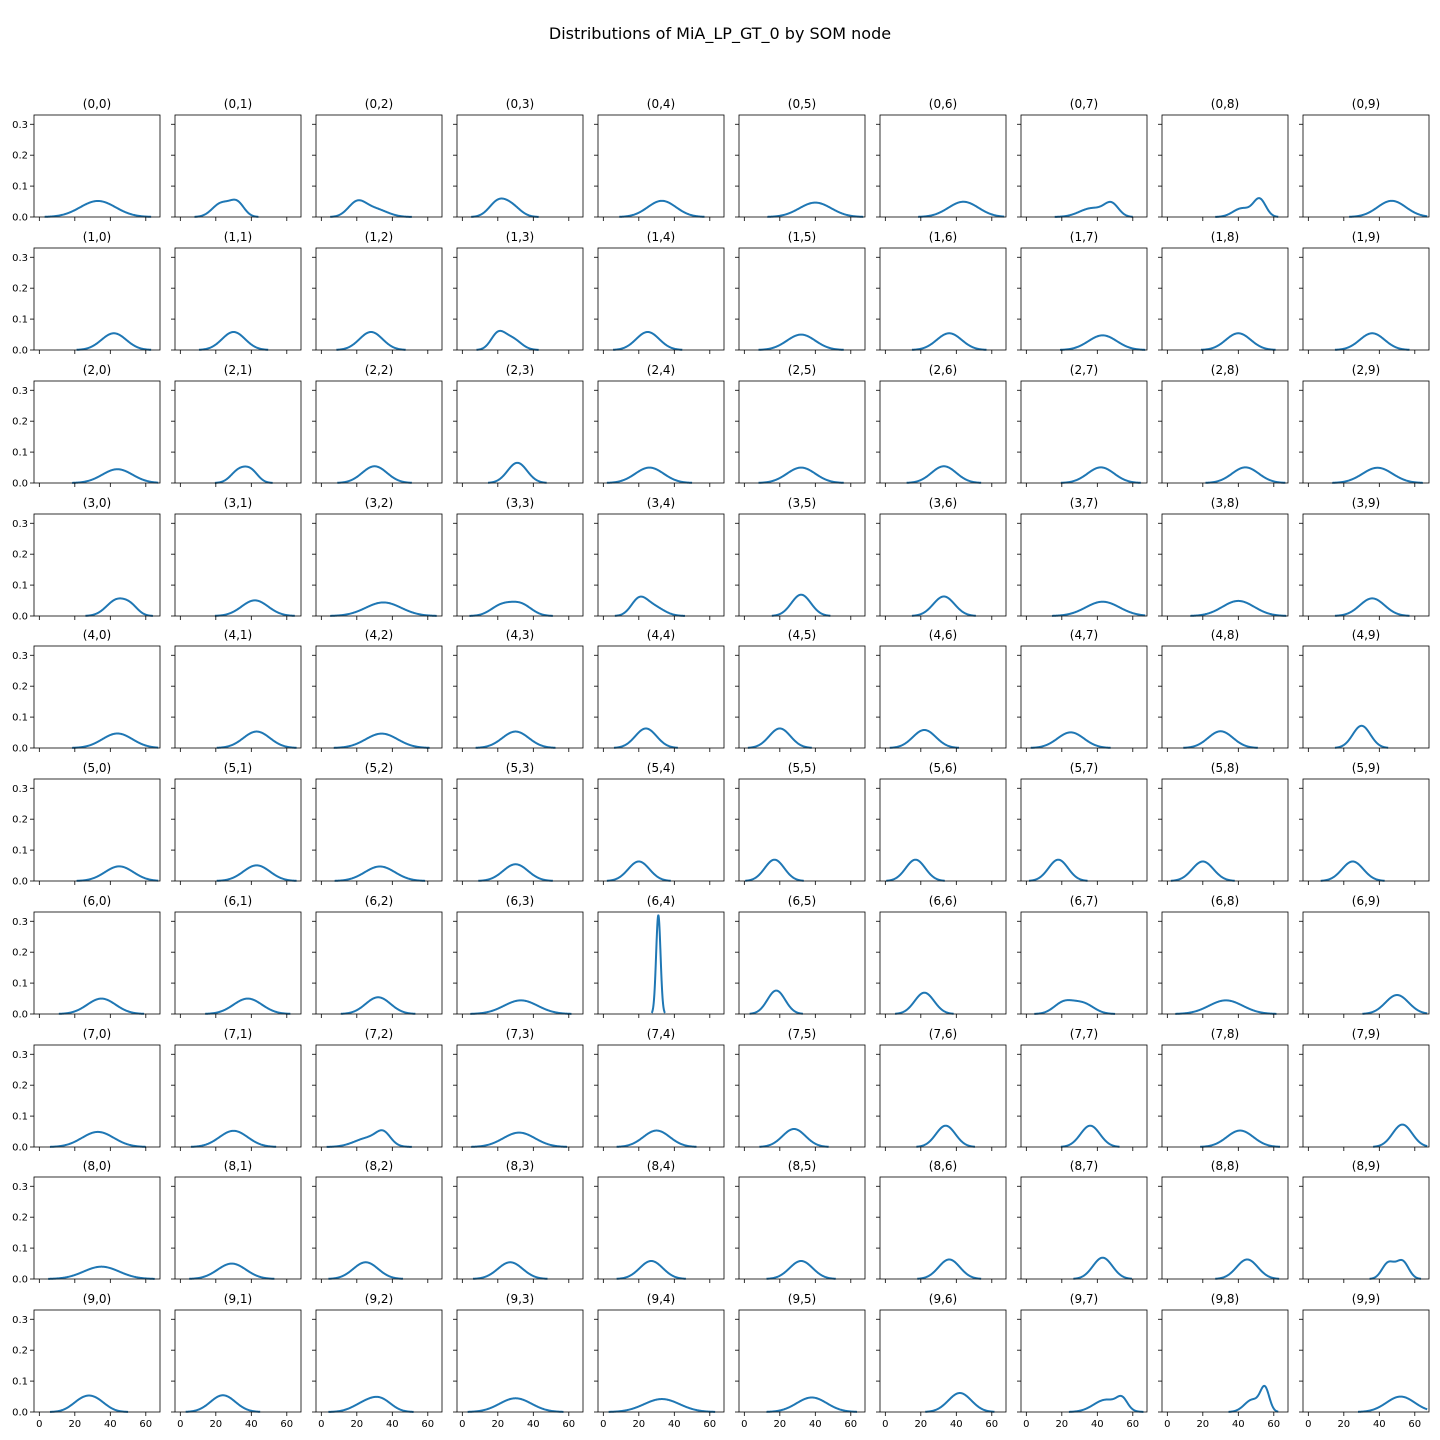  What do you see at coordinates (238, 635) in the screenshot?
I see `subplot-title: (4,1)` at bounding box center [238, 635].